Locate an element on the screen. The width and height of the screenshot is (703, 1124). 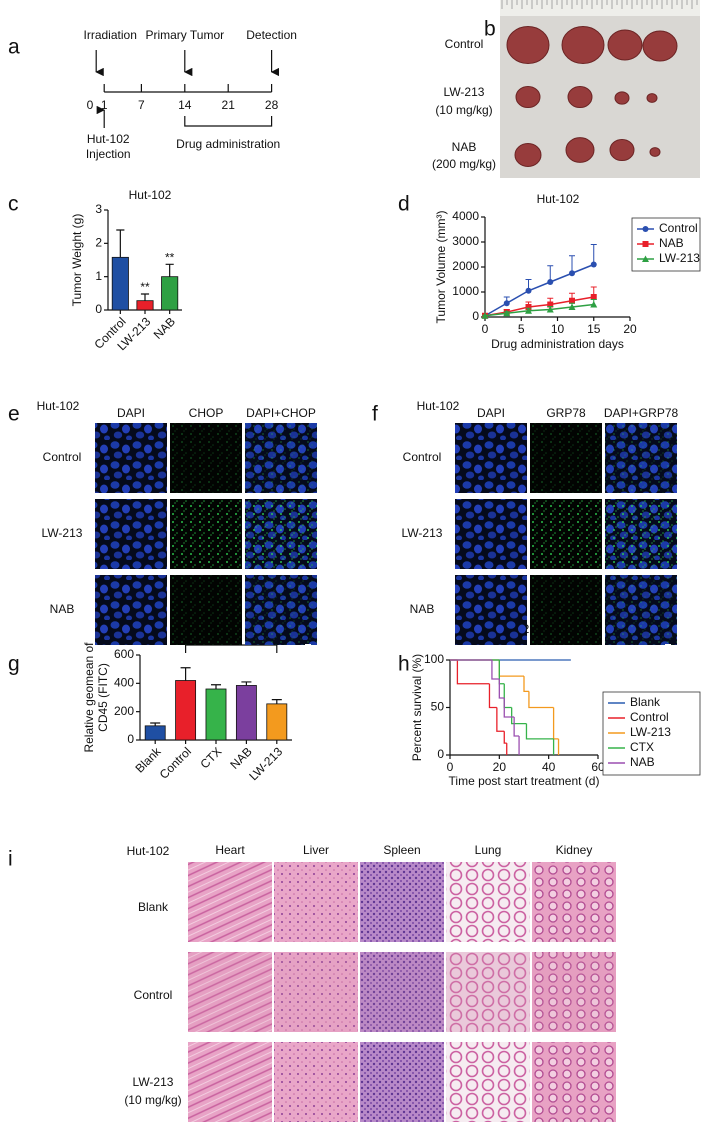
group-label: Control is located at coordinates (464, 44).